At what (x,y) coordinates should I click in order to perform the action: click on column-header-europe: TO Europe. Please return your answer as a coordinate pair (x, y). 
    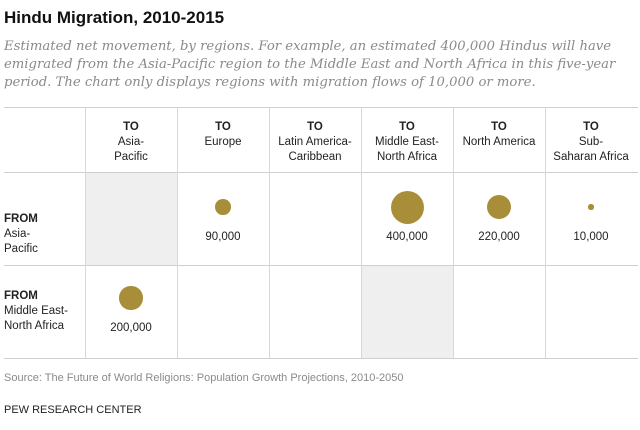
    Looking at the image, I should click on (223, 135).